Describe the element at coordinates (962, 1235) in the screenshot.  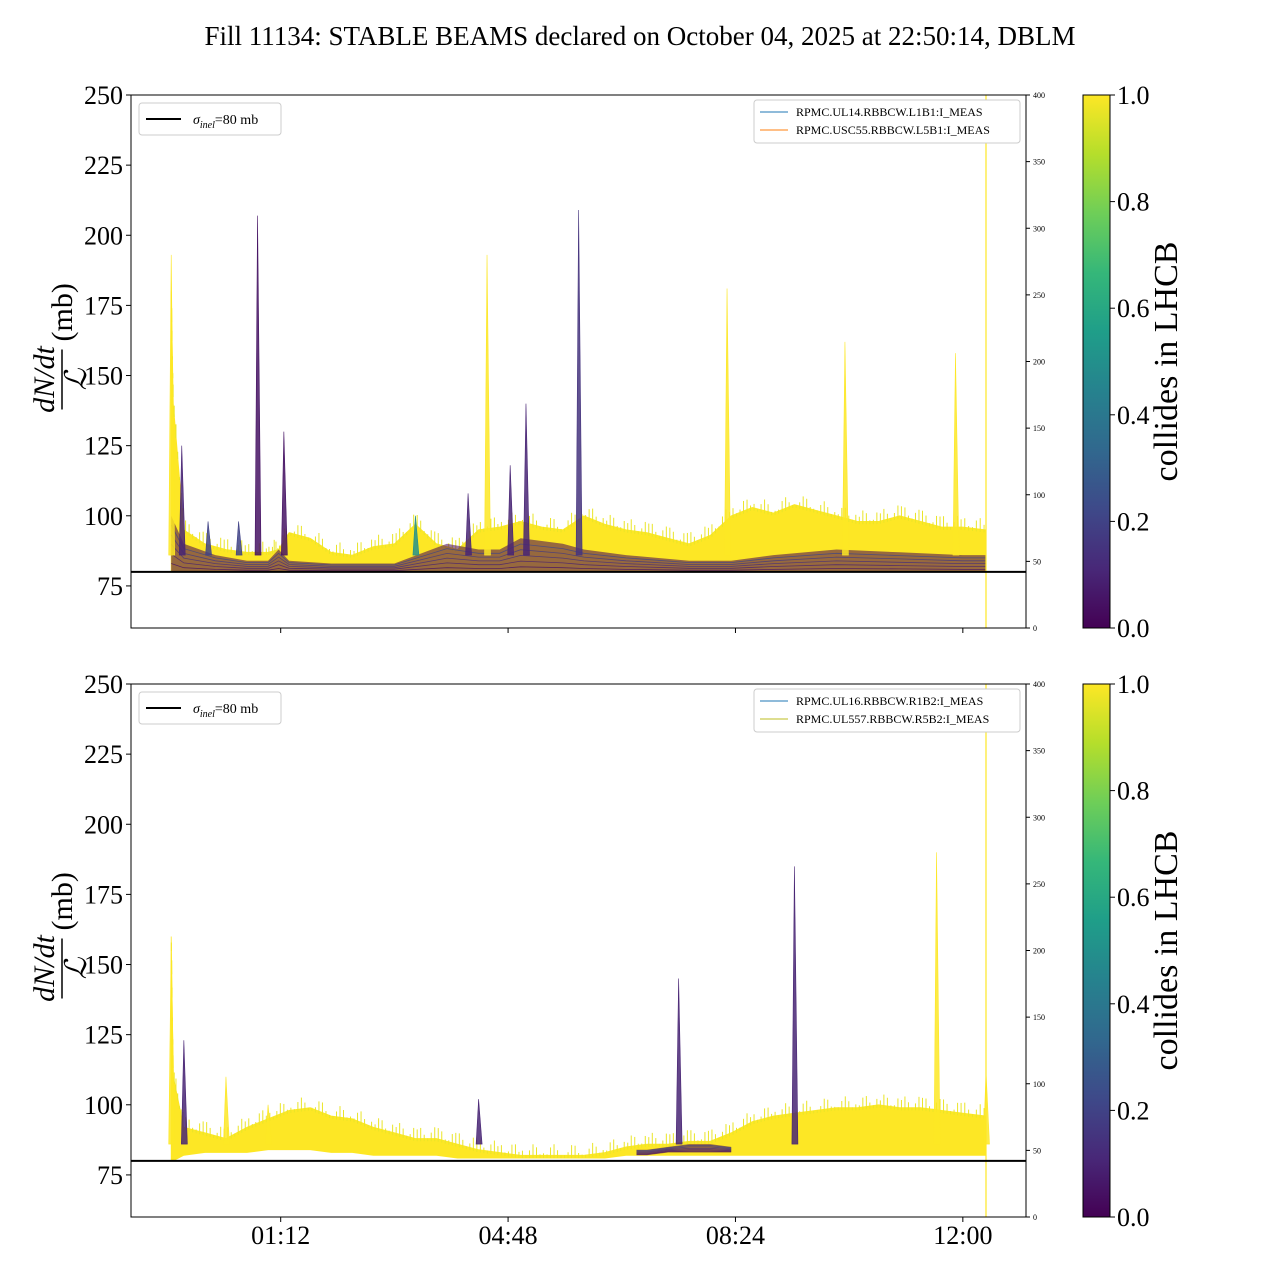
I see `xtick-label: 12:00` at that location.